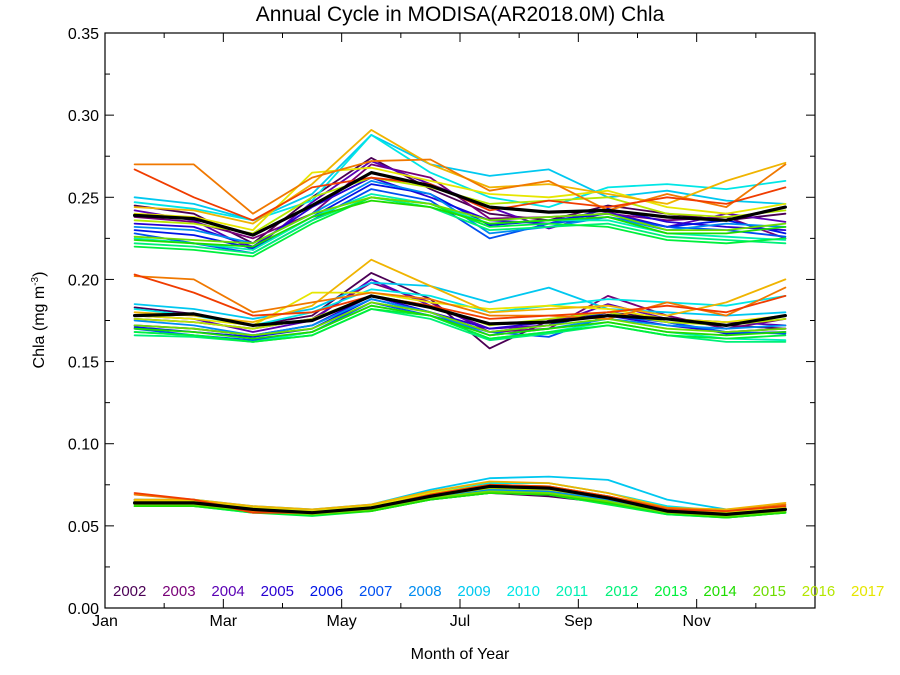 The image size is (900, 675). I want to click on series-line-2014-upper, so click(460, 223).